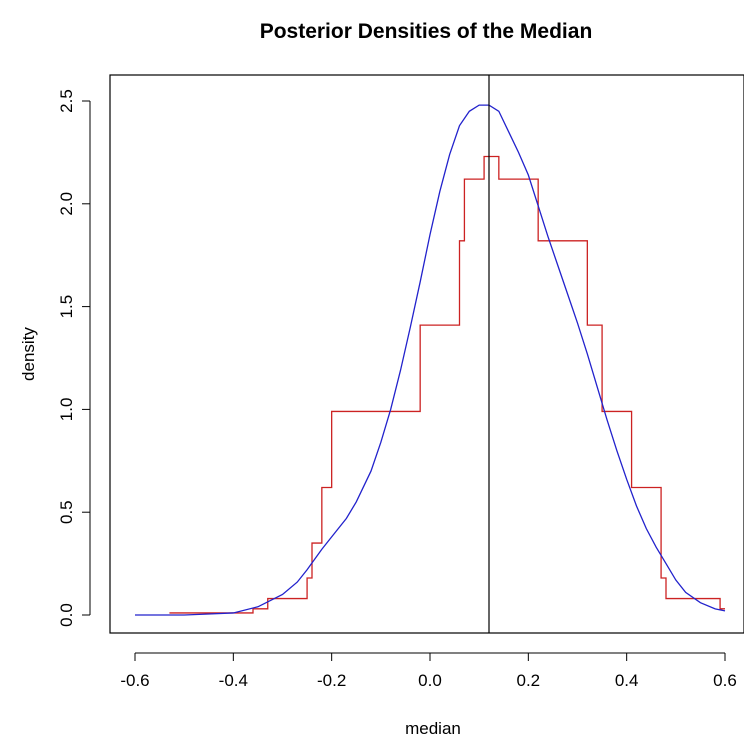 This screenshot has height=745, width=744. Describe the element at coordinates (430, 680) in the screenshot. I see `x-tick-label: 0.0` at that location.